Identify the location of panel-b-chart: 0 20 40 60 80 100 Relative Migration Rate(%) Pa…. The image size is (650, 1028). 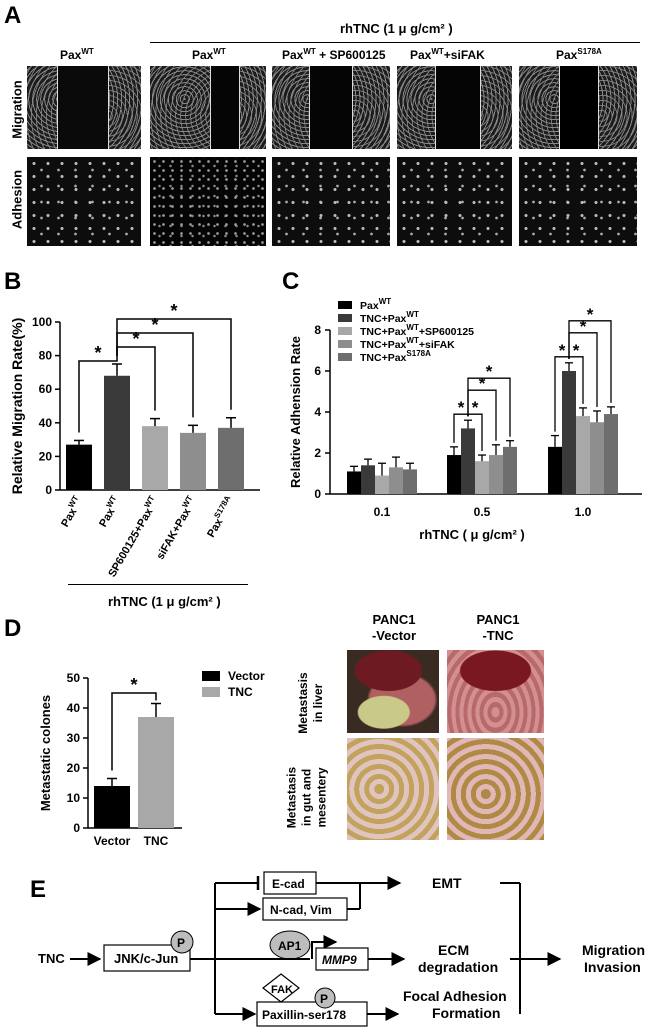
(134, 440).